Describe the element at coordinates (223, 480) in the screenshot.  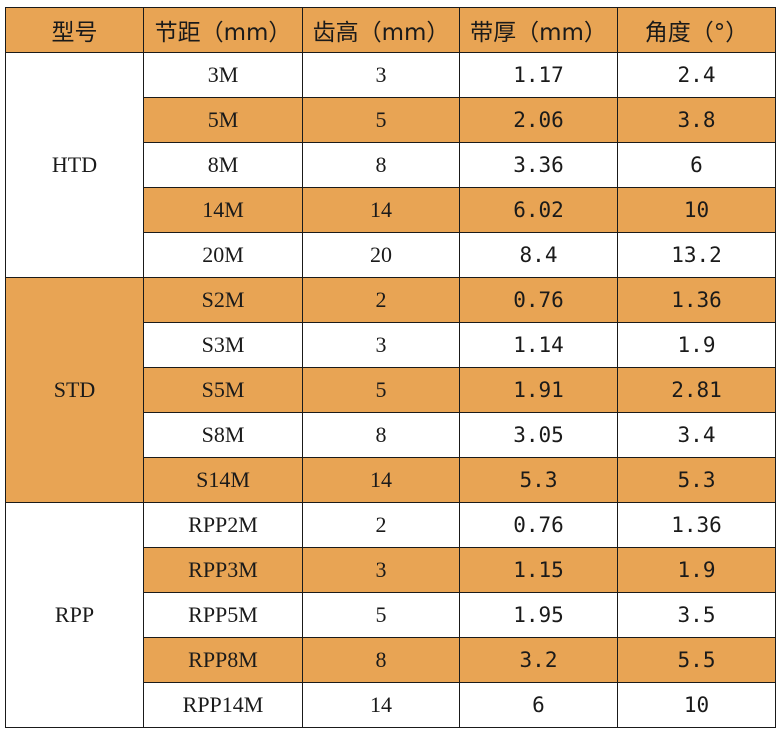
I see `cell-pitch: S14M` at that location.